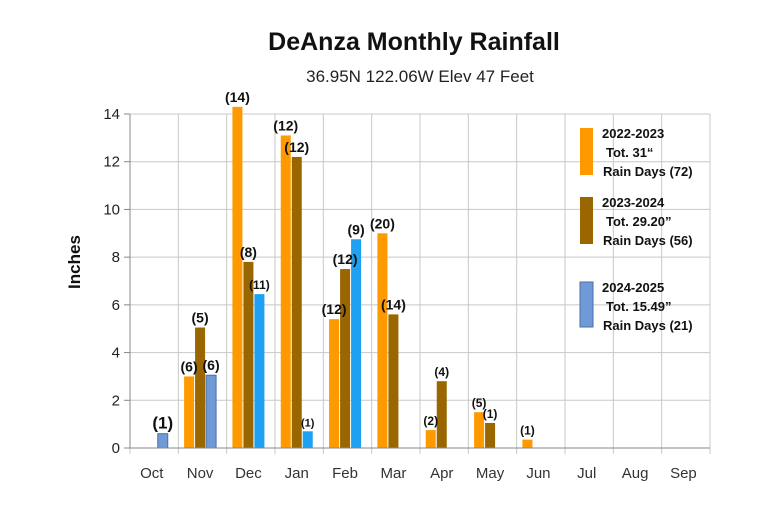 This screenshot has height=518, width=781. What do you see at coordinates (152, 473) in the screenshot?
I see `x-tick-label: Oct` at bounding box center [152, 473].